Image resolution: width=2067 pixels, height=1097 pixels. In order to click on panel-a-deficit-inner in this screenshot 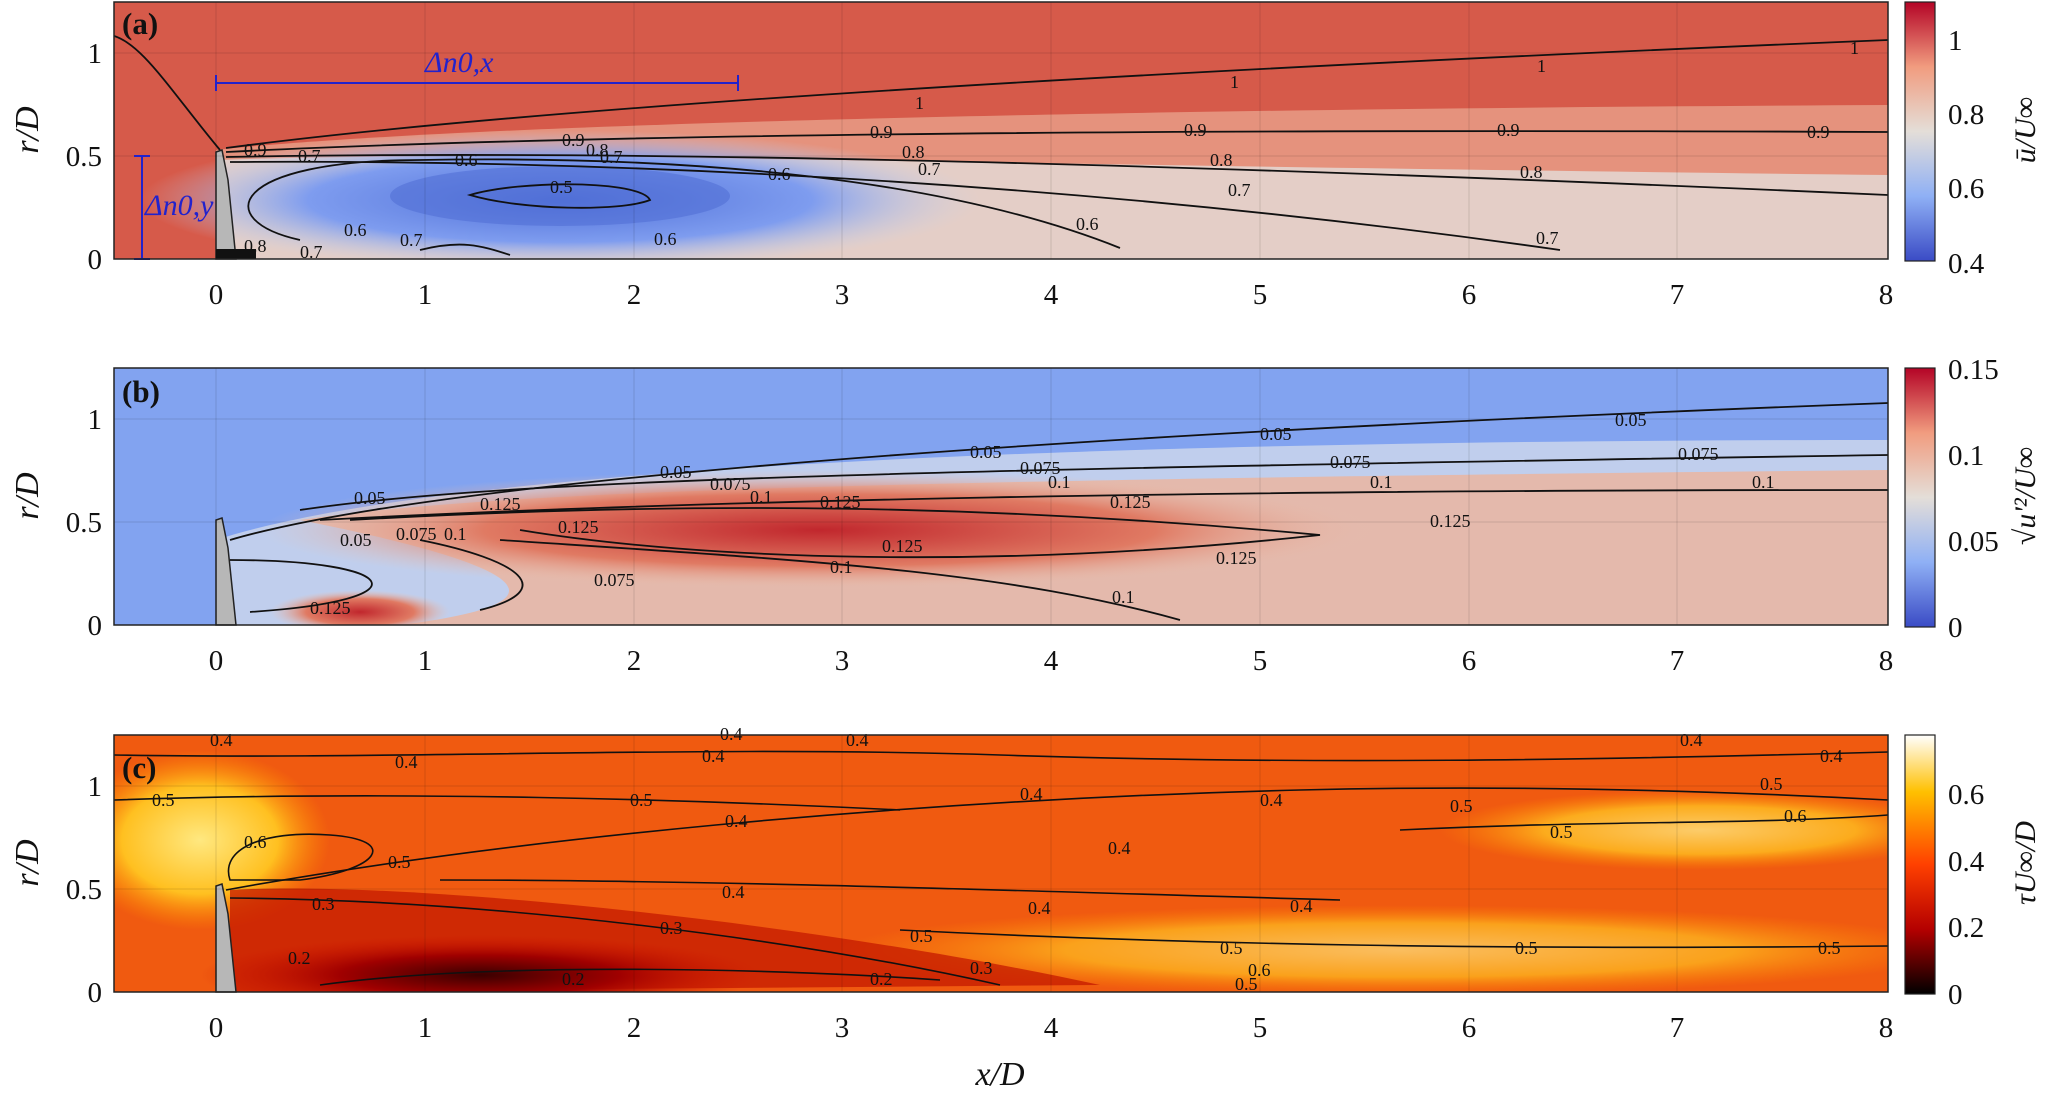, I will do `click(560, 196)`.